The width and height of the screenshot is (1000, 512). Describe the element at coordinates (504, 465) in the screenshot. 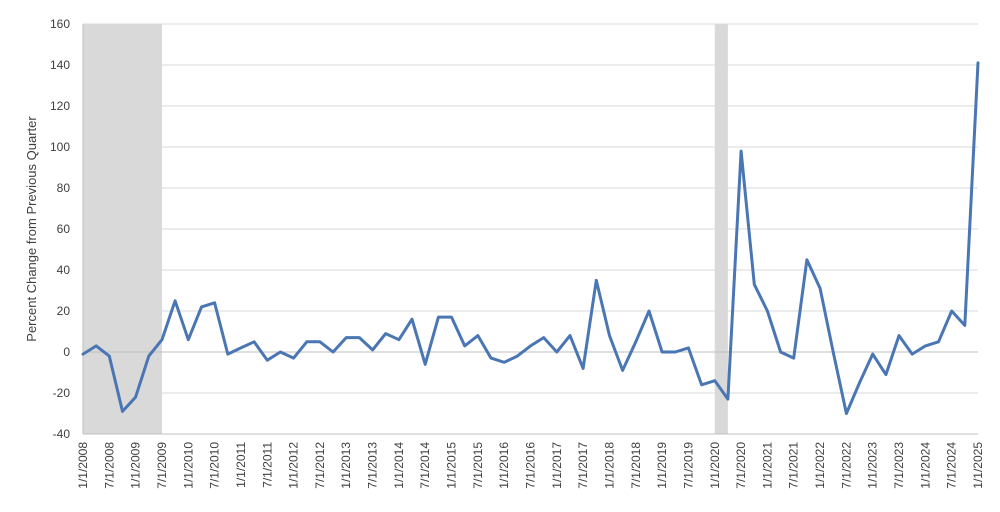

I see `x-tick-label: 1/1/2016` at that location.